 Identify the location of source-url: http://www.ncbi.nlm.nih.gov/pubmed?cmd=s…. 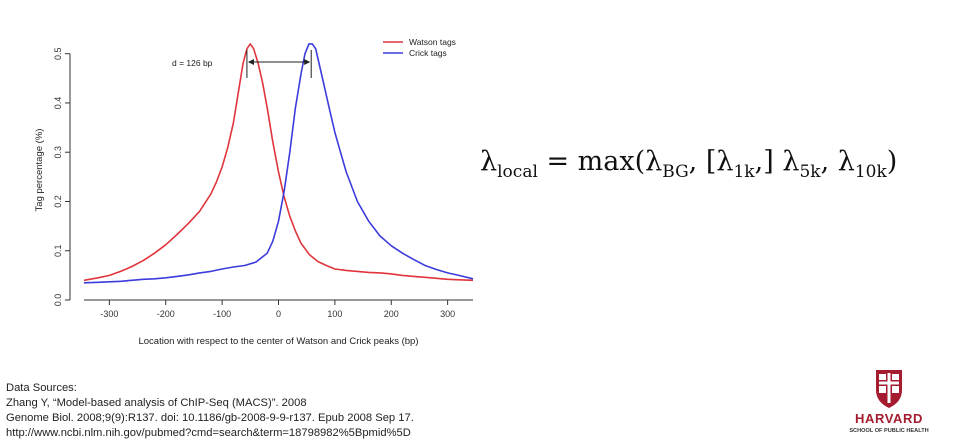
(208, 433).